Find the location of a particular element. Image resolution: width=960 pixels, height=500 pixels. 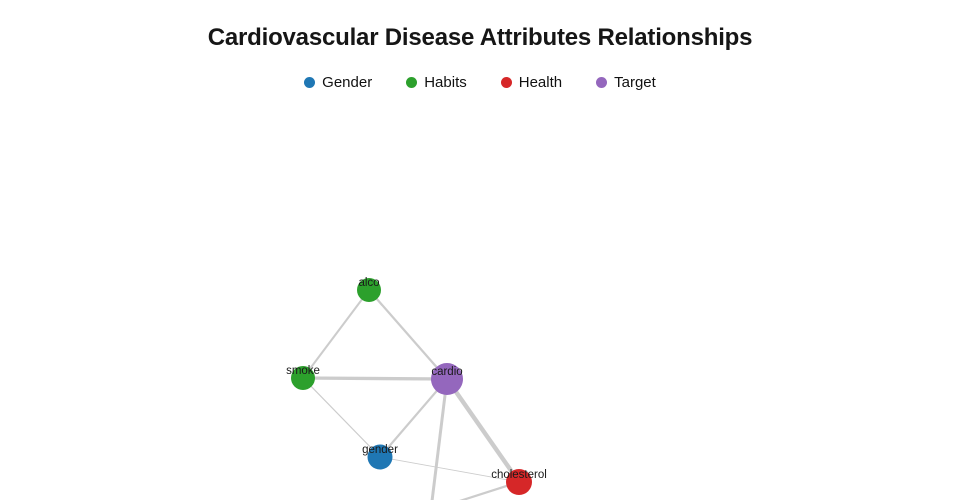

legend-item-habits: Habits is located at coordinates (436, 82).